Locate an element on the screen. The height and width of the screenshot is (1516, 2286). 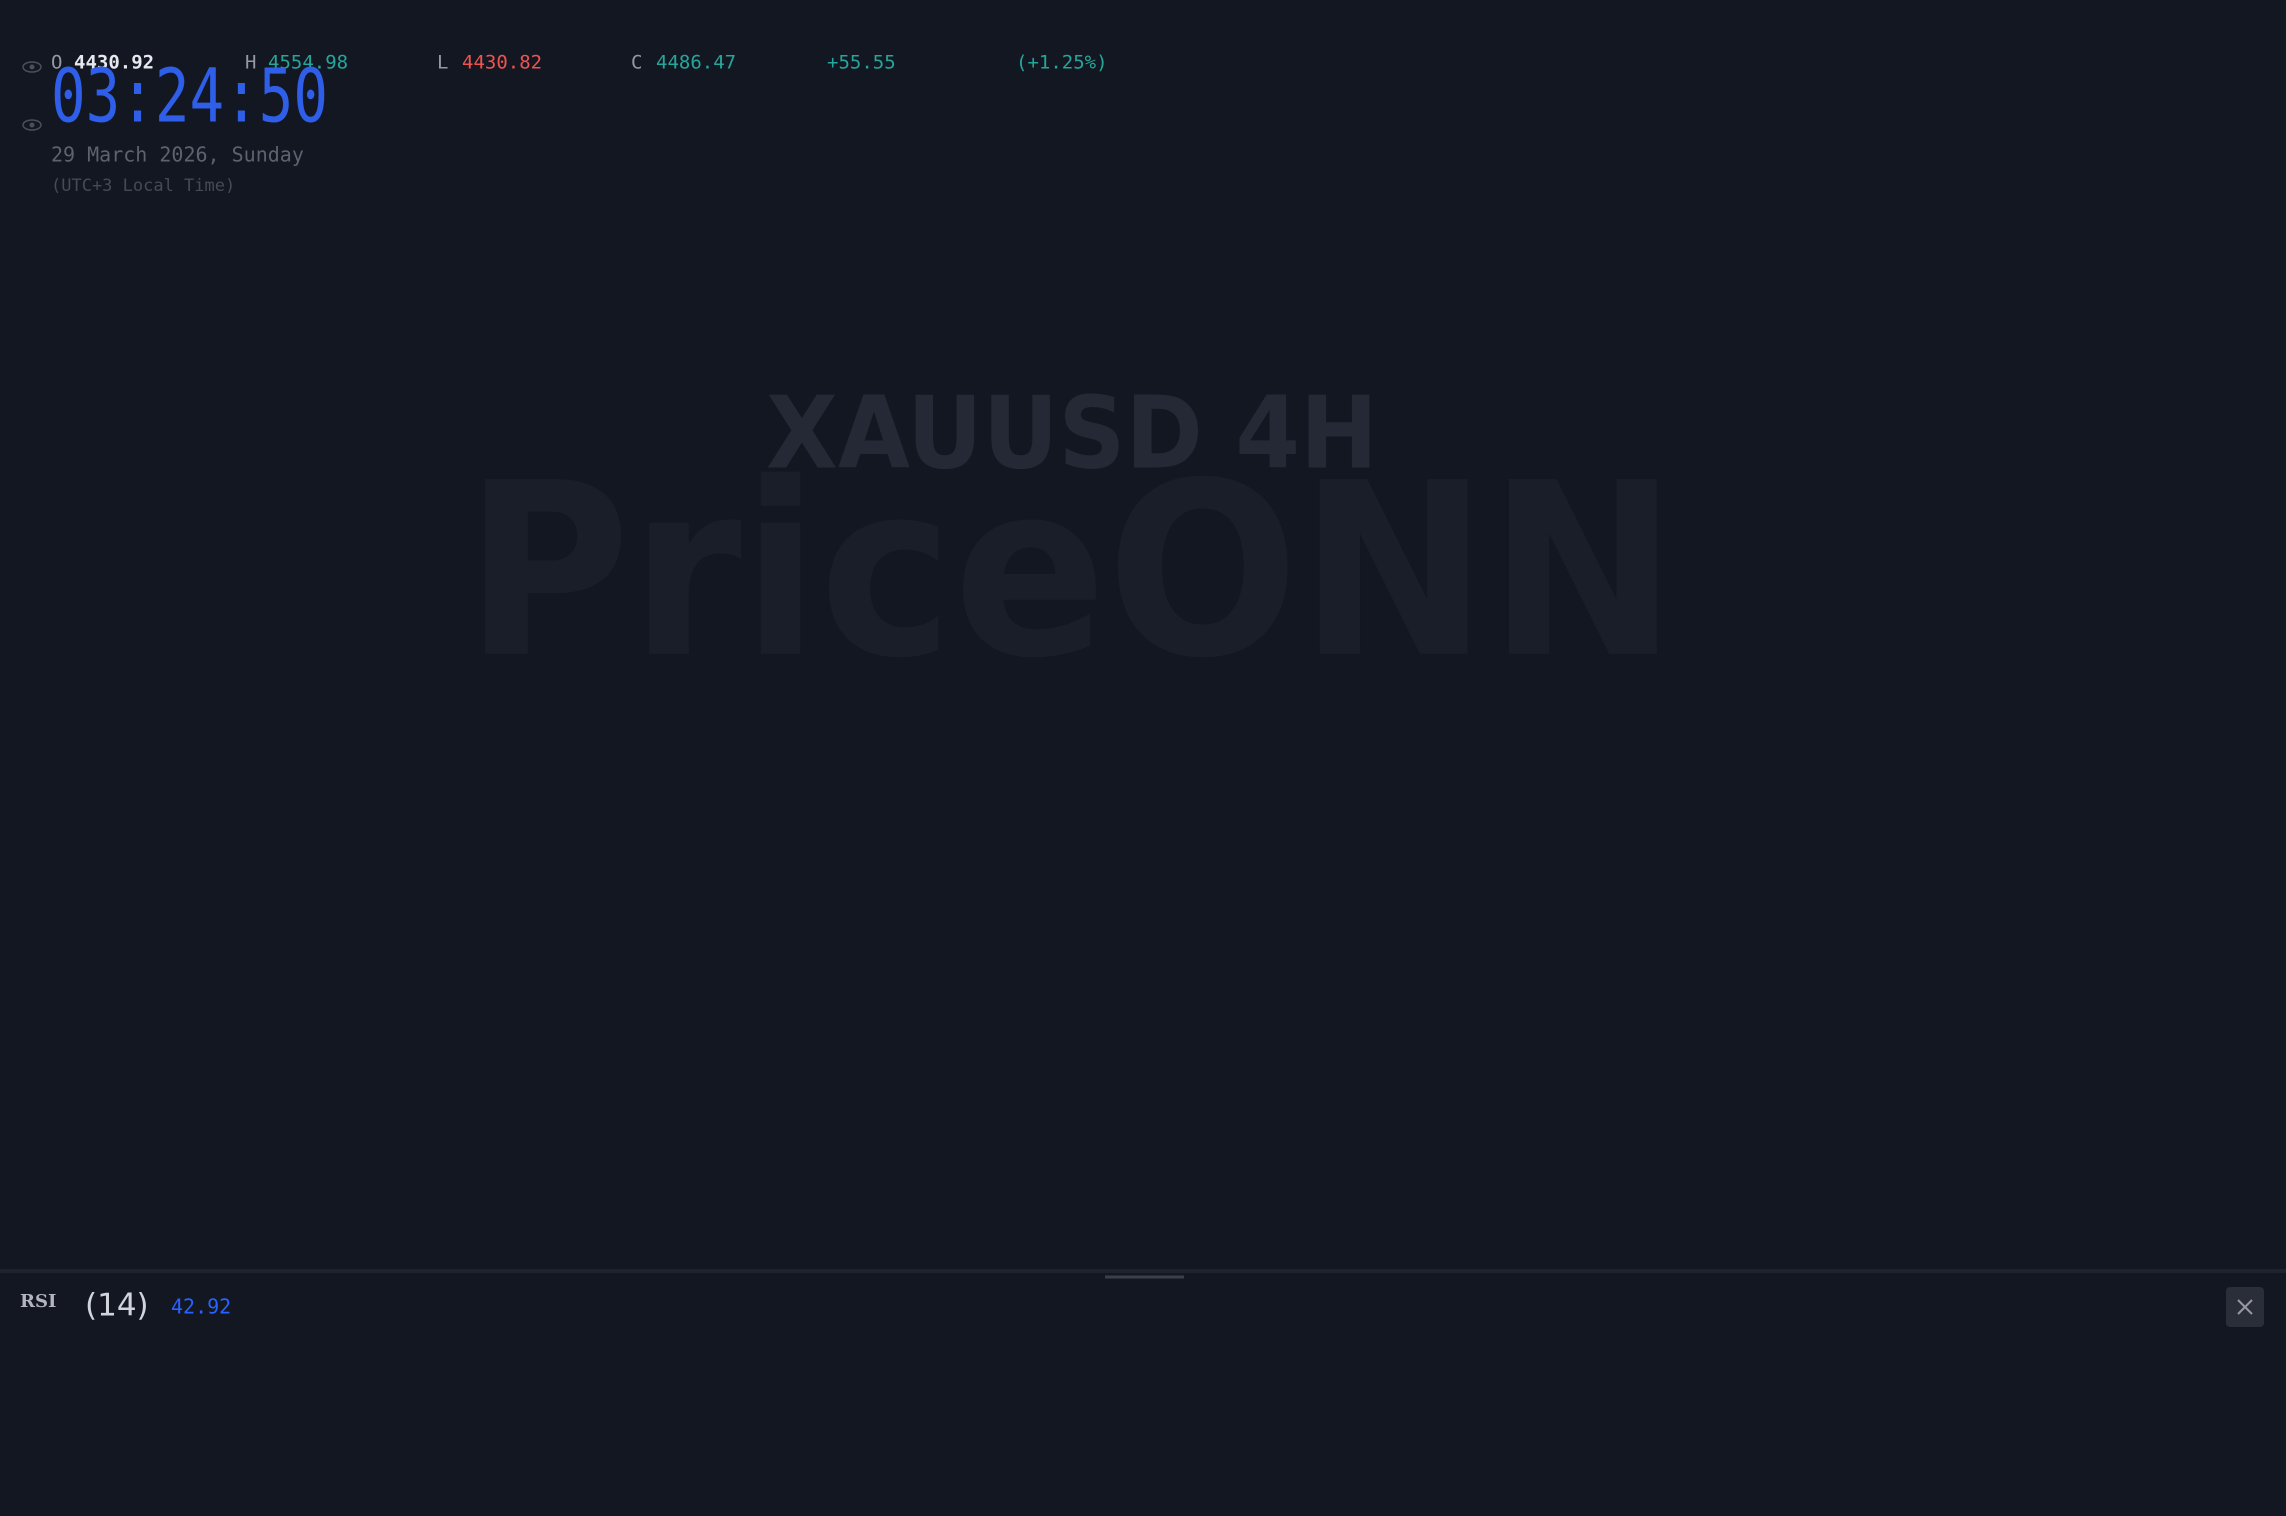
timezone: (UTC+3 Local Time) is located at coordinates (143, 186).